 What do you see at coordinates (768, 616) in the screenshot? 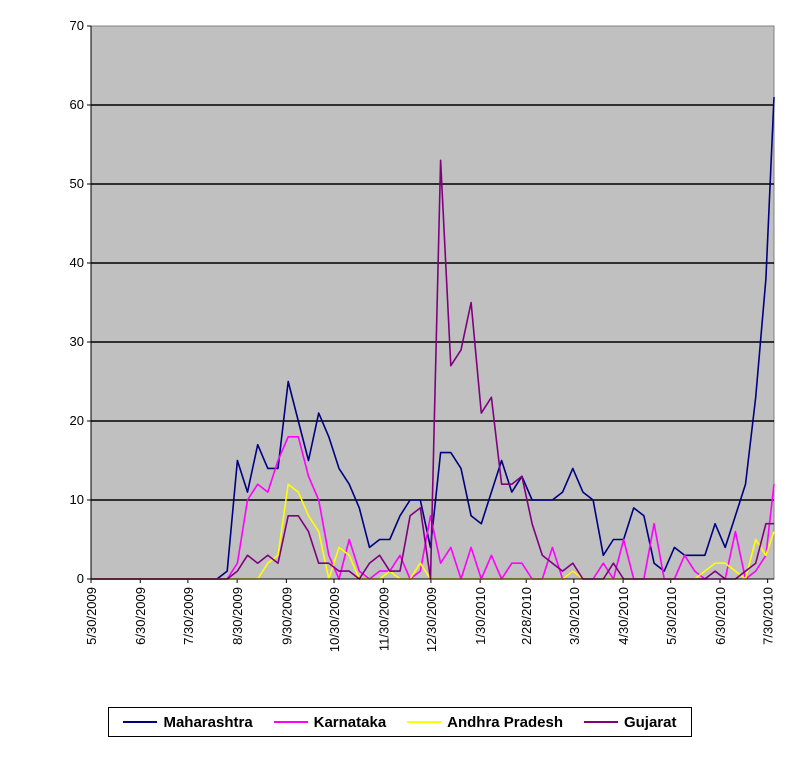
I see `x-tick-label: 7/30/2010` at bounding box center [768, 616].